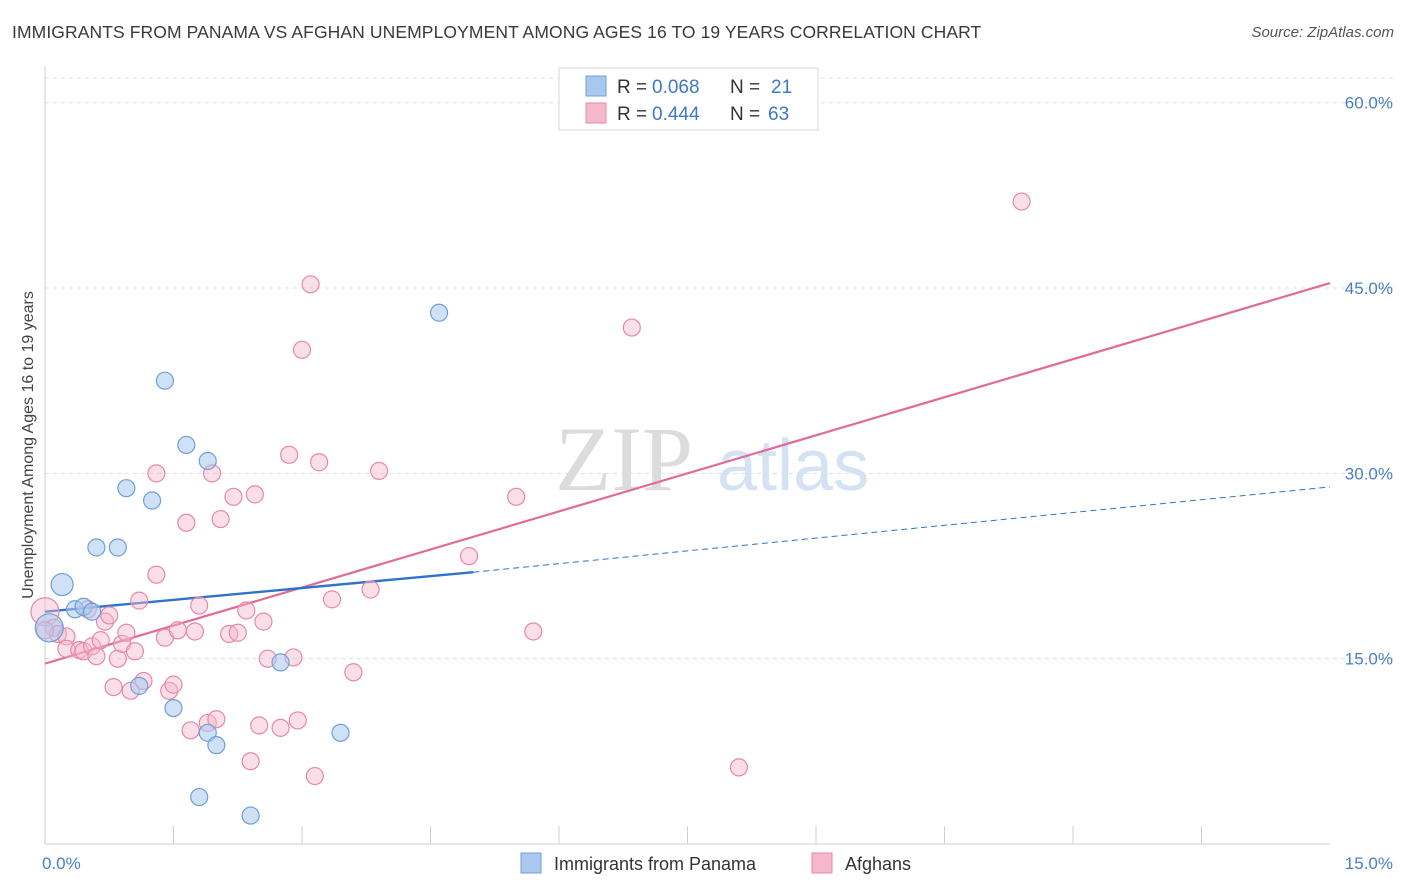 This screenshot has height=892, width=1406. I want to click on legend-swatch-blue, so click(596, 86).